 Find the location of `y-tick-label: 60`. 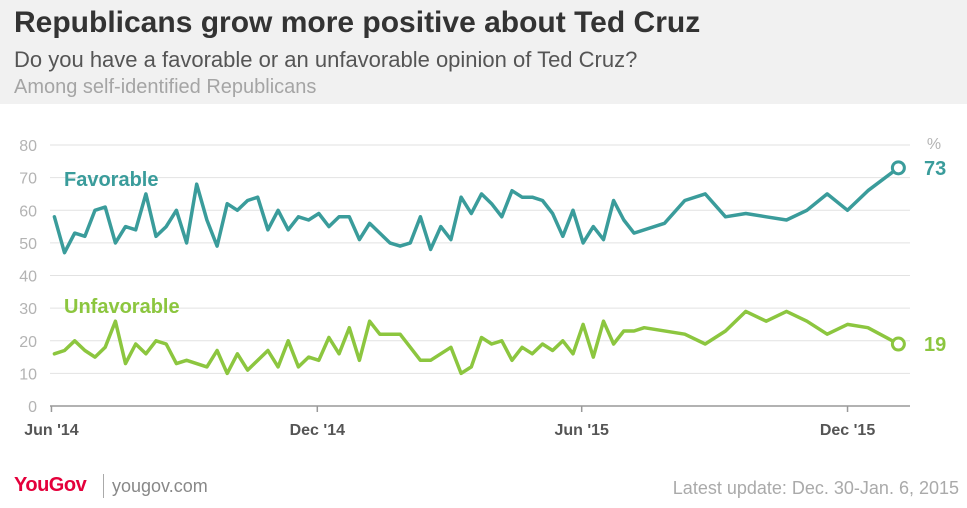

y-tick-label: 60 is located at coordinates (28, 211).